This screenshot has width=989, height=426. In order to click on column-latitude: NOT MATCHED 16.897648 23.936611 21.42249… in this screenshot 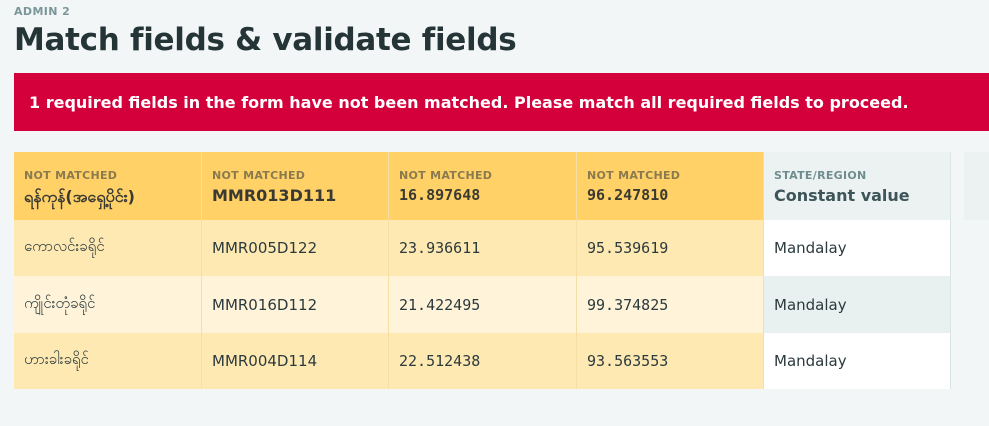, I will do `click(483, 270)`.